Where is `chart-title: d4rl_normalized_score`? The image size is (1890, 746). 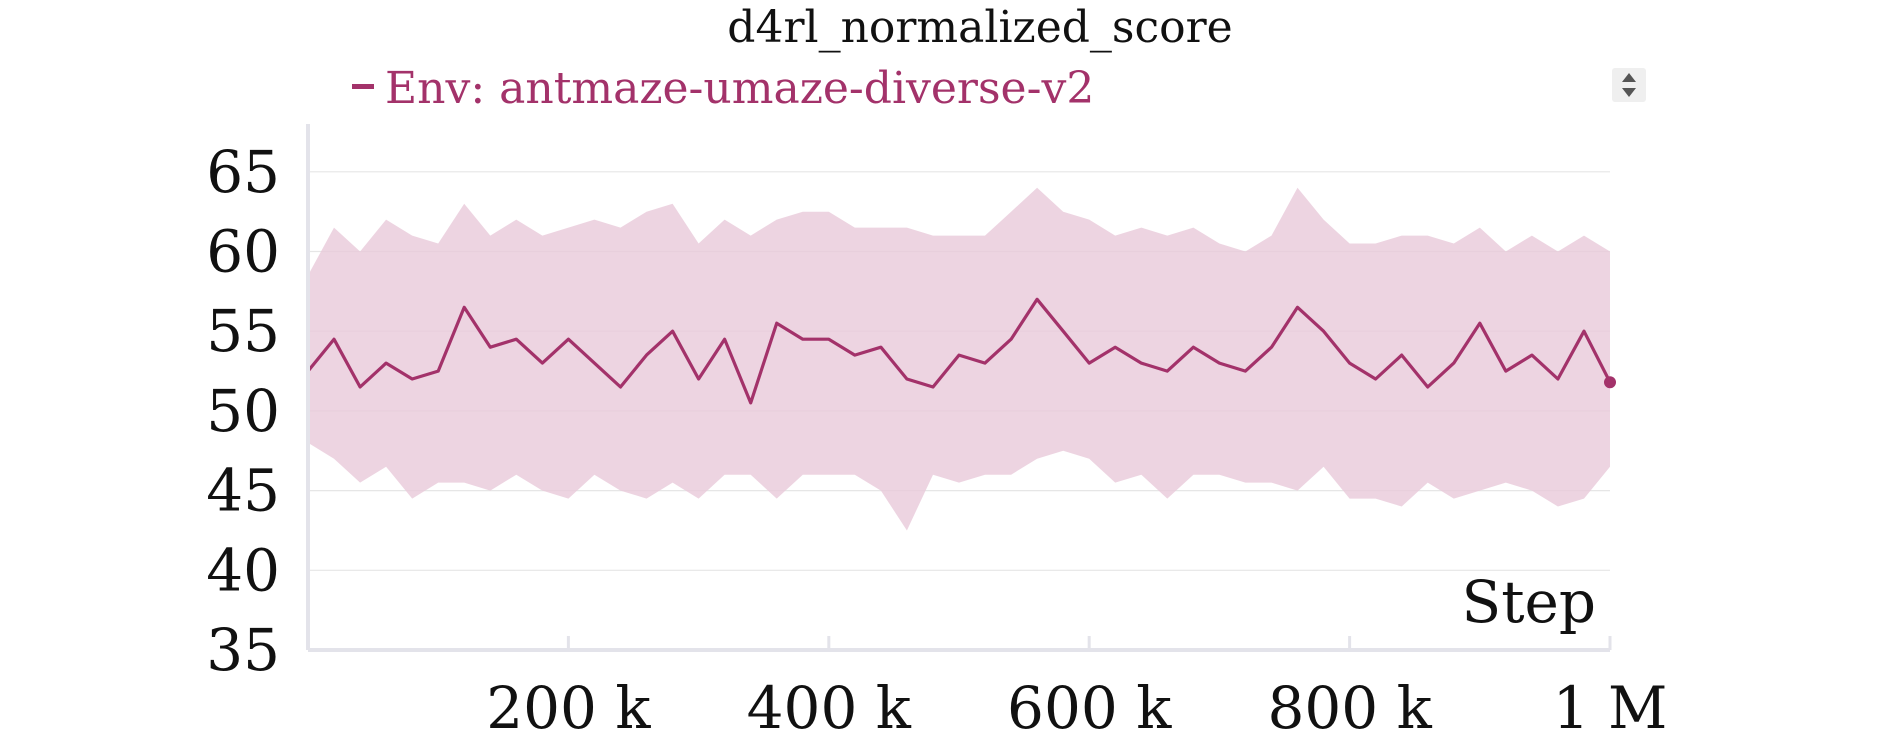
chart-title: d4rl_normalized_score is located at coordinates (979, 27).